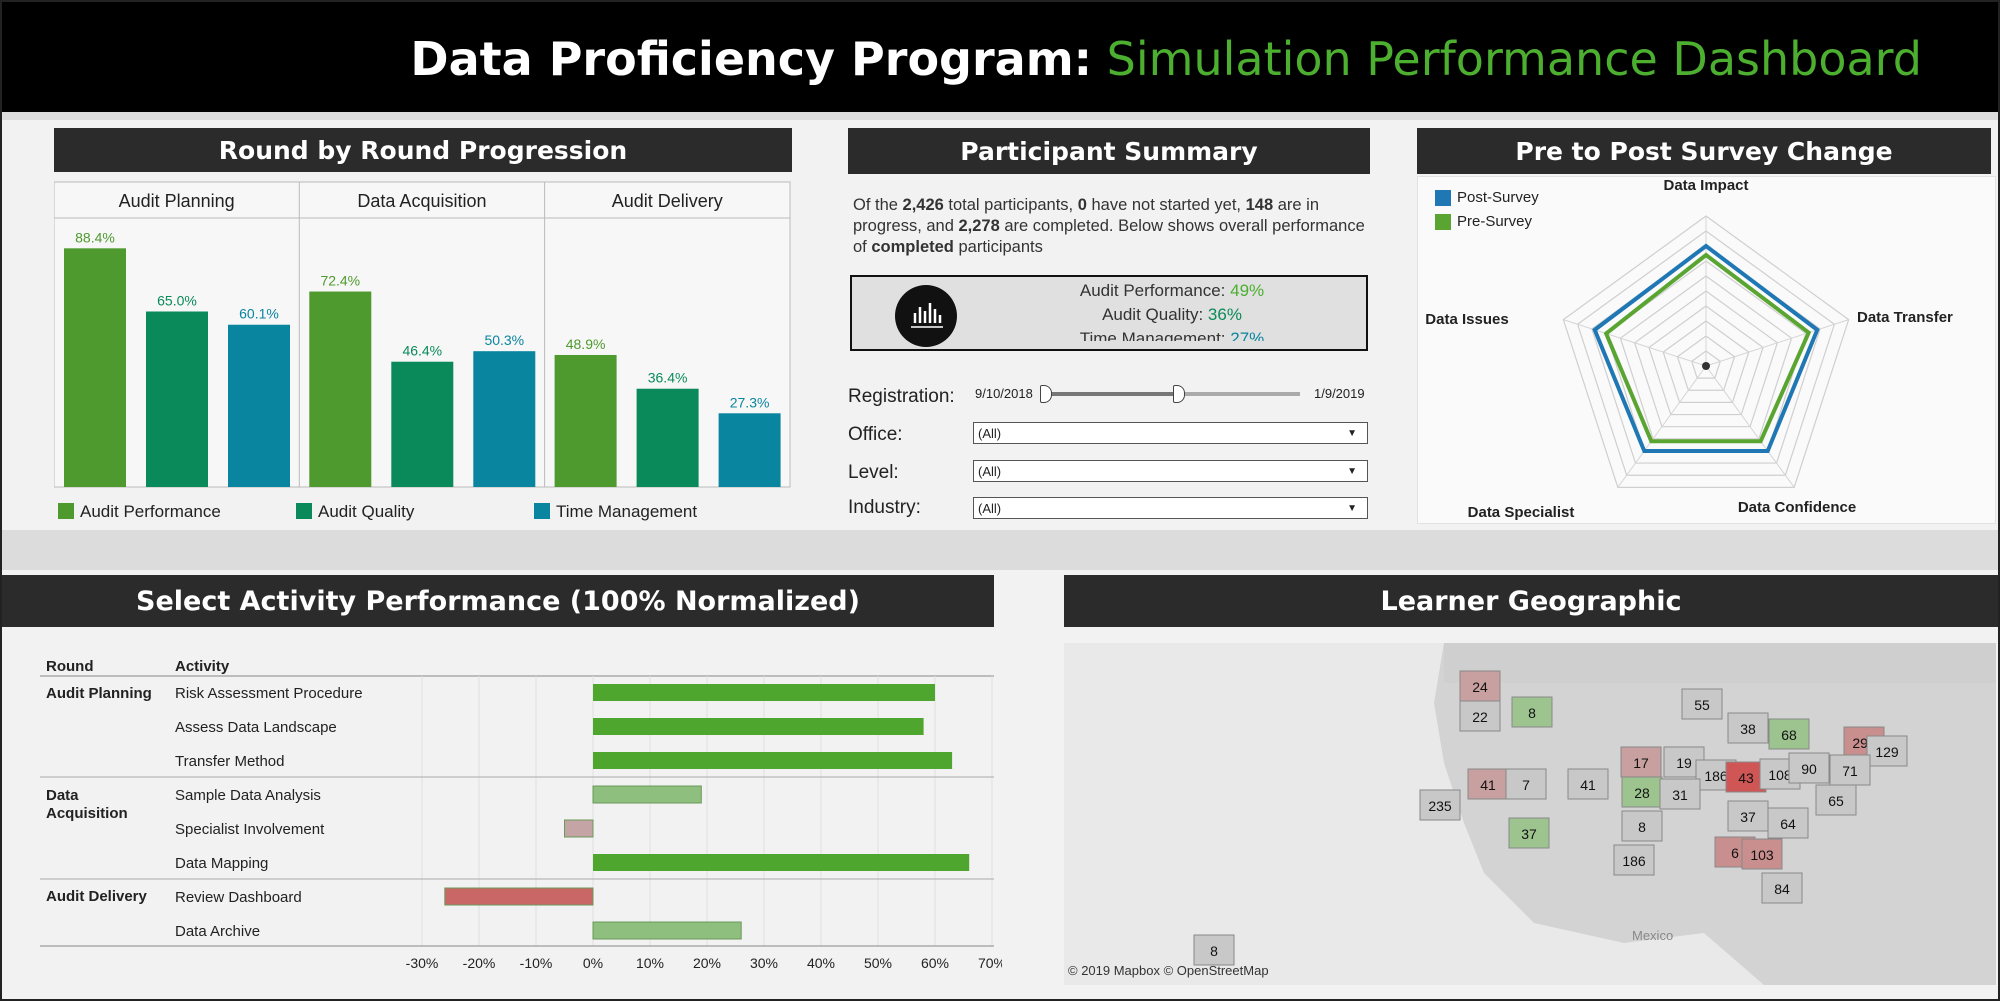 The height and width of the screenshot is (1001, 2000). Describe the element at coordinates (95, 237) in the screenshot. I see `round-bar-label: 88.4%` at that location.